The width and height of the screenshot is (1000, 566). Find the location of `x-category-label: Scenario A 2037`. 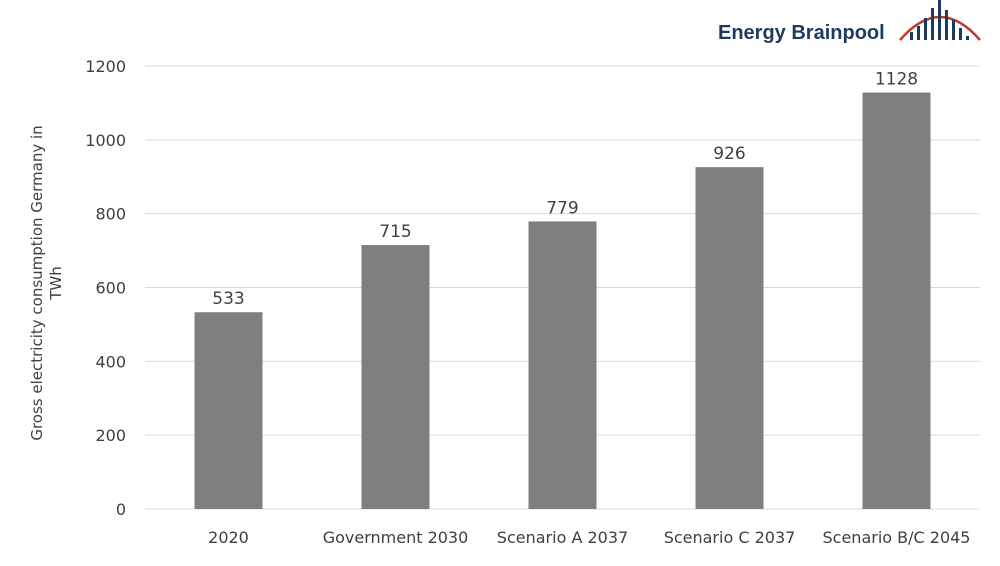

x-category-label: Scenario A 2037 is located at coordinates (562, 537).